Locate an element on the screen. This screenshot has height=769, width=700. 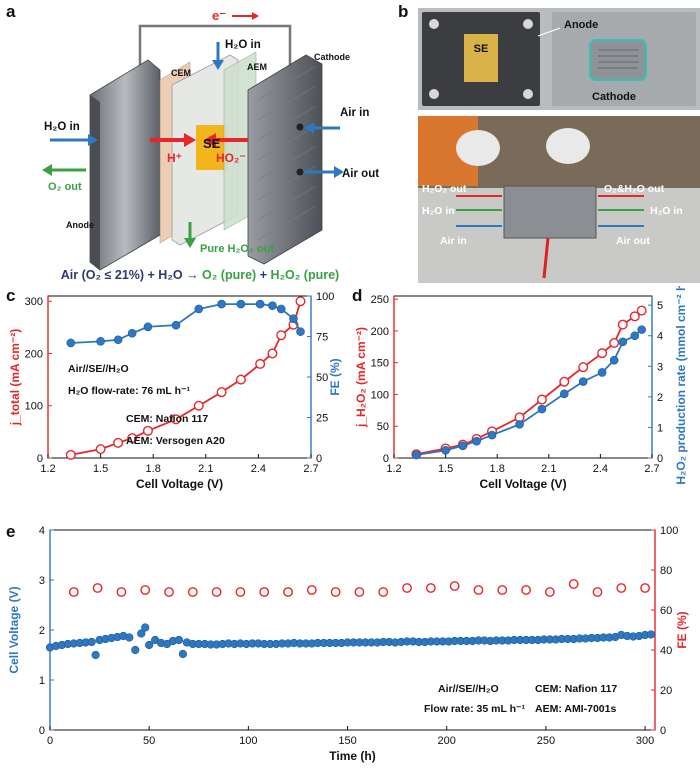
ho2-minus-arrow is located at coordinates (226, 140).